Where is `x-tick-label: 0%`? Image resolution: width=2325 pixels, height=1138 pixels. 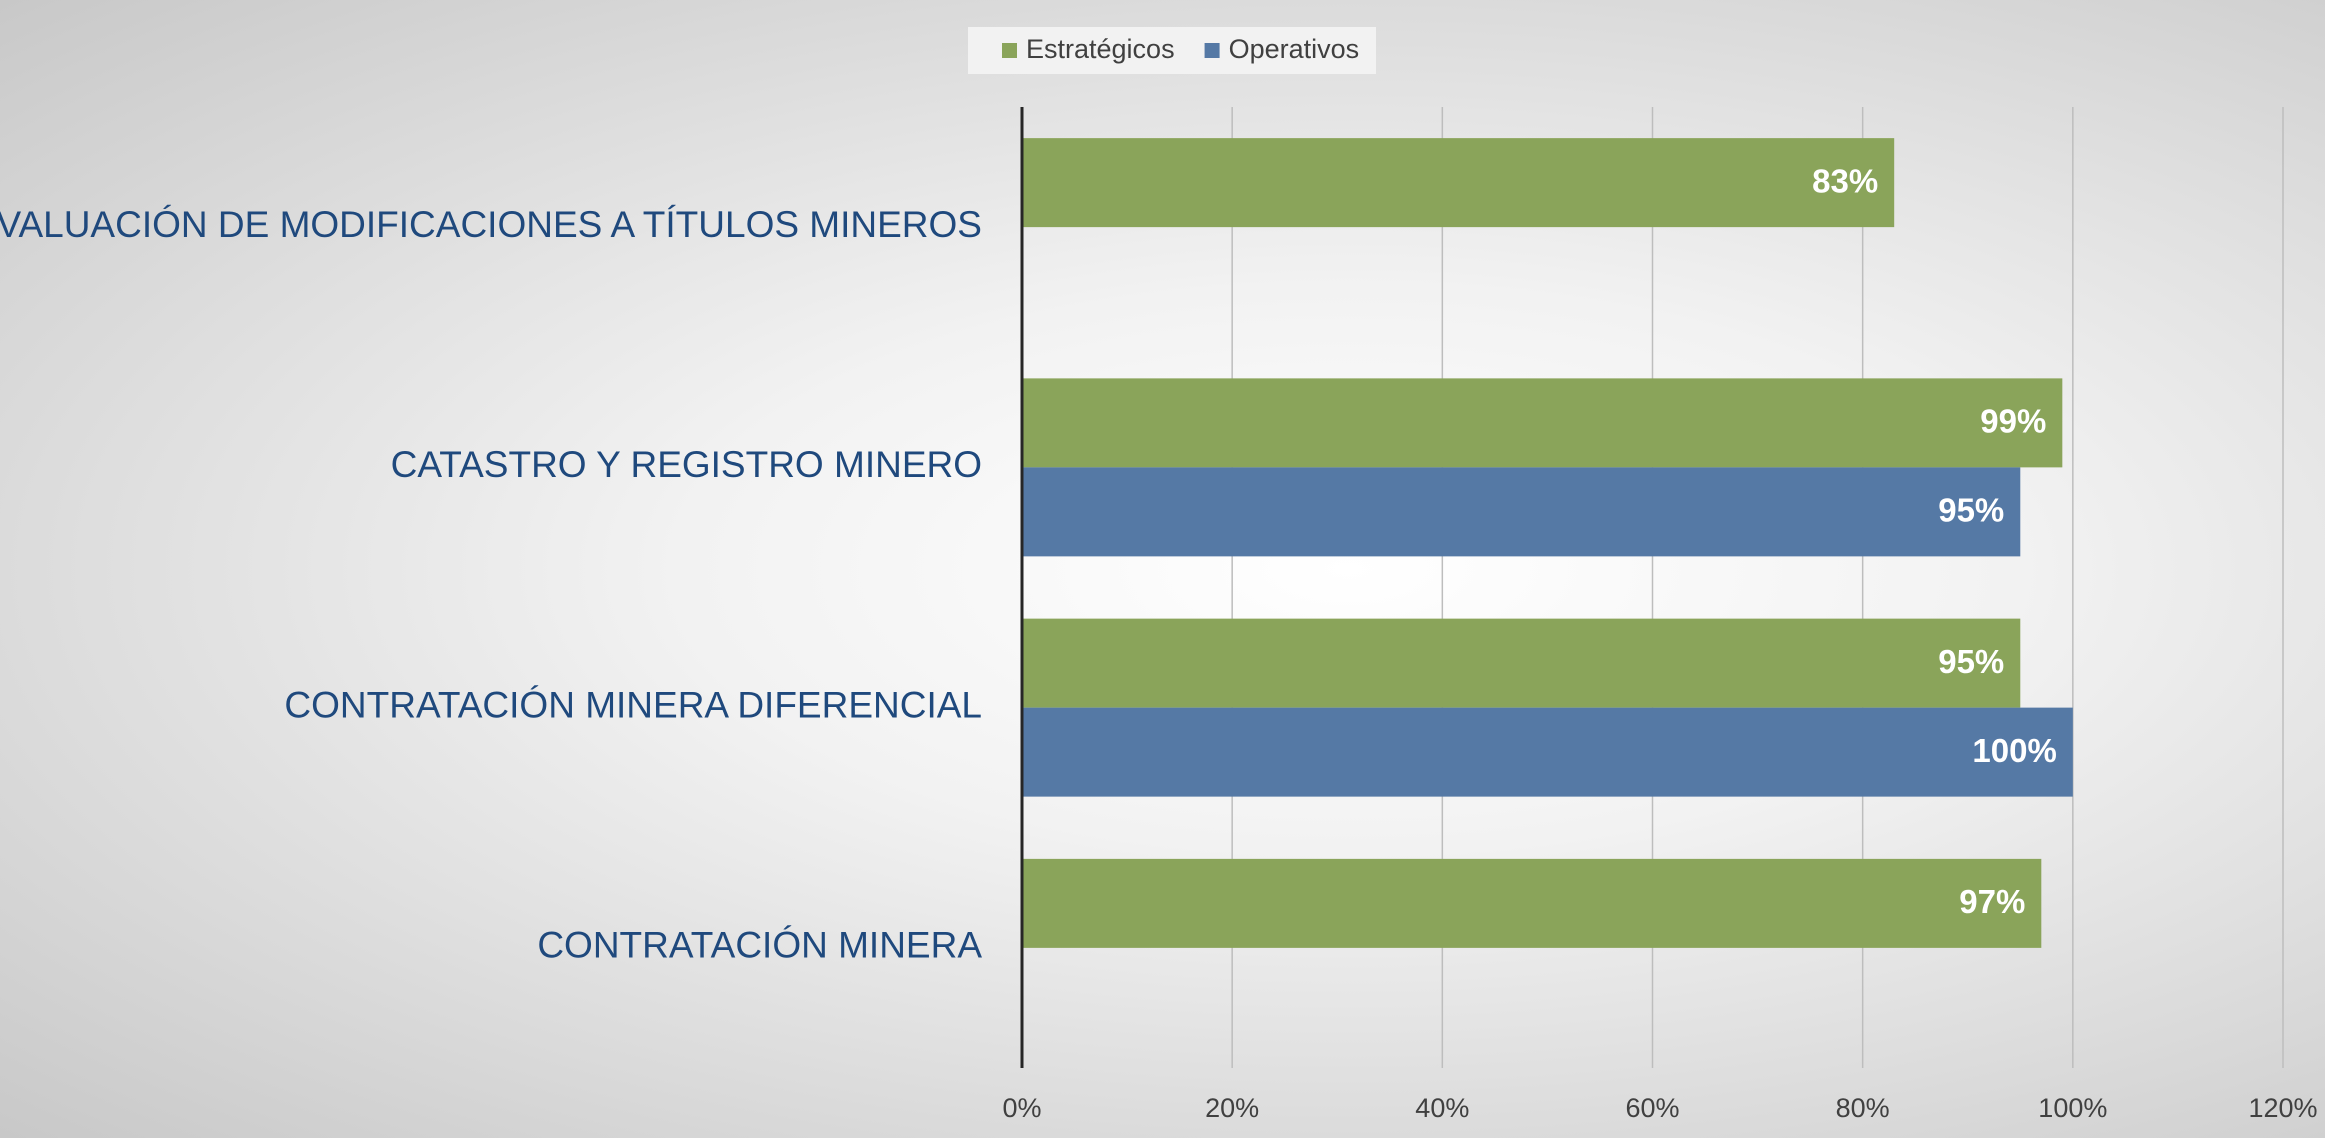 x-tick-label: 0% is located at coordinates (1021, 1108).